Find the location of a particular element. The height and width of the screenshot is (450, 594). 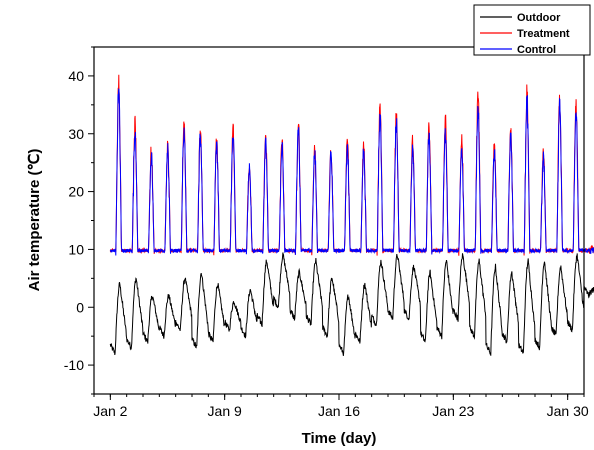

x-axis-ticks: Jan 2 Jan 9 Jan 16 Jan 23 Jan 30 is located at coordinates (341, 406).